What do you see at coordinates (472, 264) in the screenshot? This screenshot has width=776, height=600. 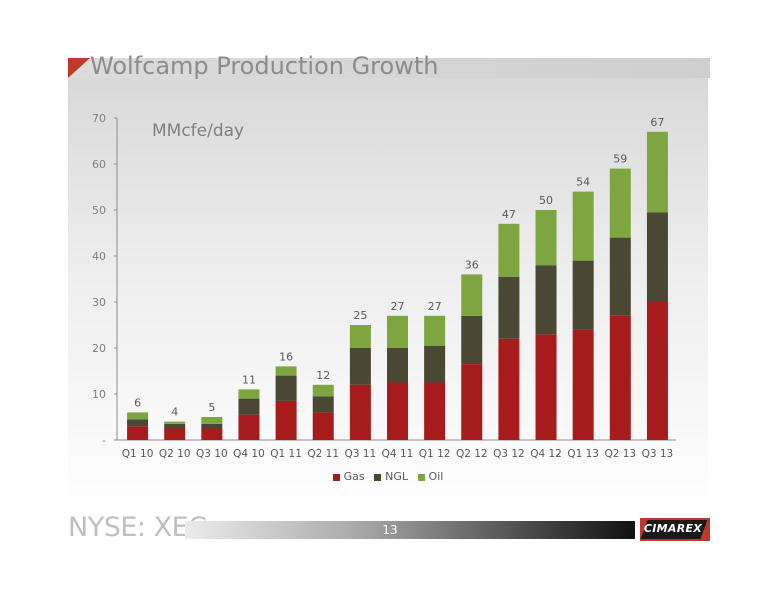 I see `bar-total-label: 36` at bounding box center [472, 264].